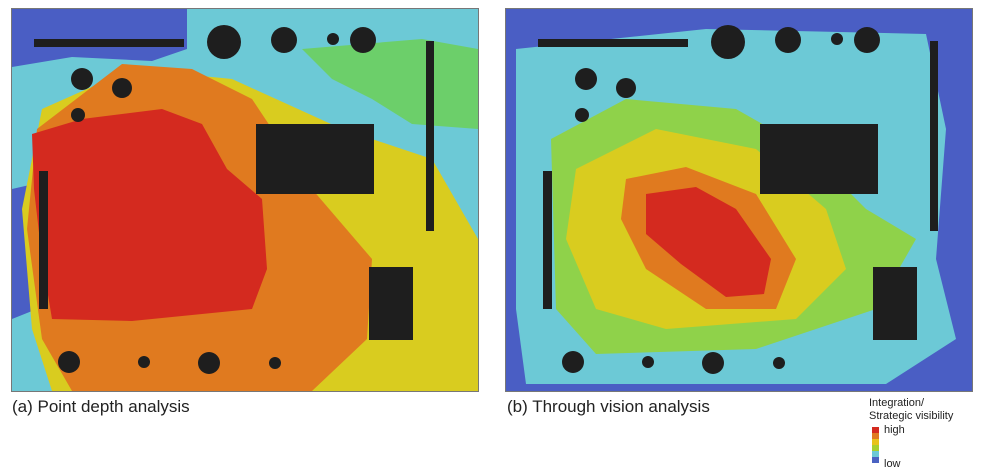 The height and width of the screenshot is (476, 981). What do you see at coordinates (897, 403) in the screenshot?
I see `legend-title-line-1: Integration/` at bounding box center [897, 403].